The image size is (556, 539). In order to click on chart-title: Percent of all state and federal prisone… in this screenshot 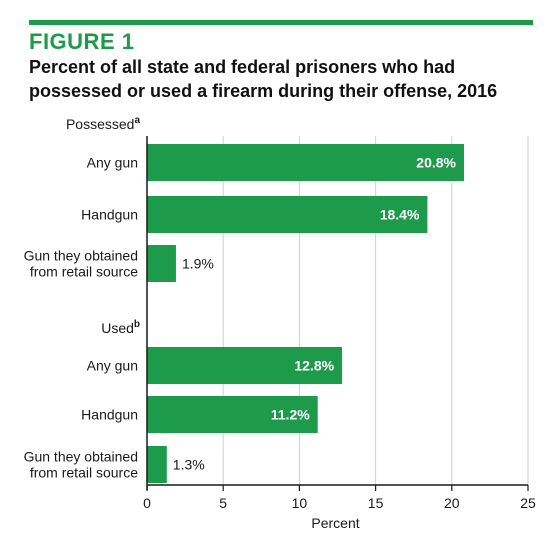, I will do `click(284, 79)`.